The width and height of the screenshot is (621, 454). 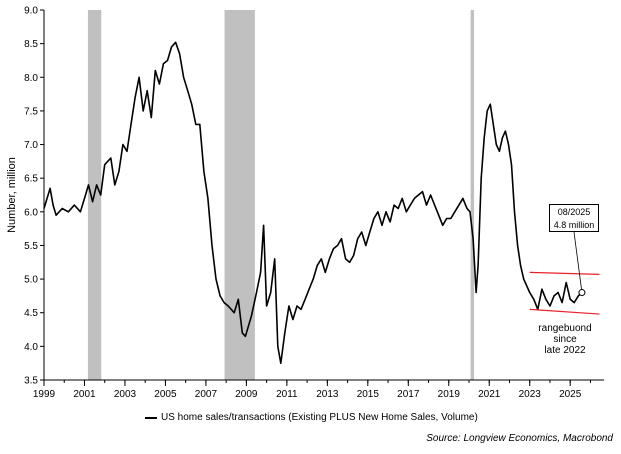 What do you see at coordinates (31, 212) in the screenshot?
I see `y-tick-label: 6.0` at bounding box center [31, 212].